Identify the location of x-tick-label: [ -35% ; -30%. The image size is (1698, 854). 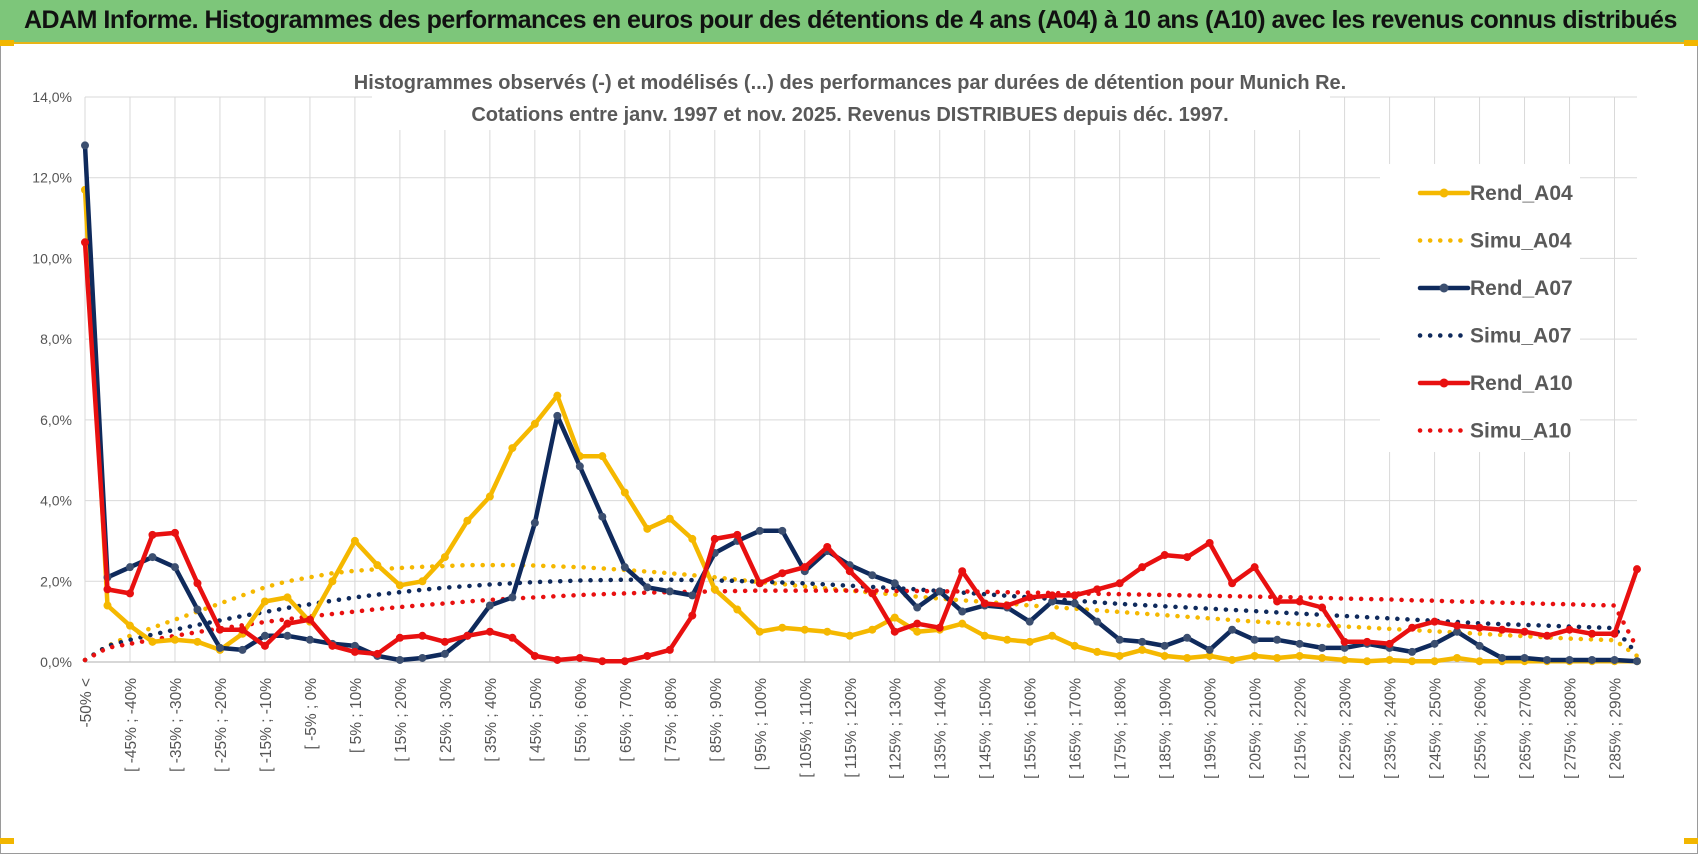
(176, 725).